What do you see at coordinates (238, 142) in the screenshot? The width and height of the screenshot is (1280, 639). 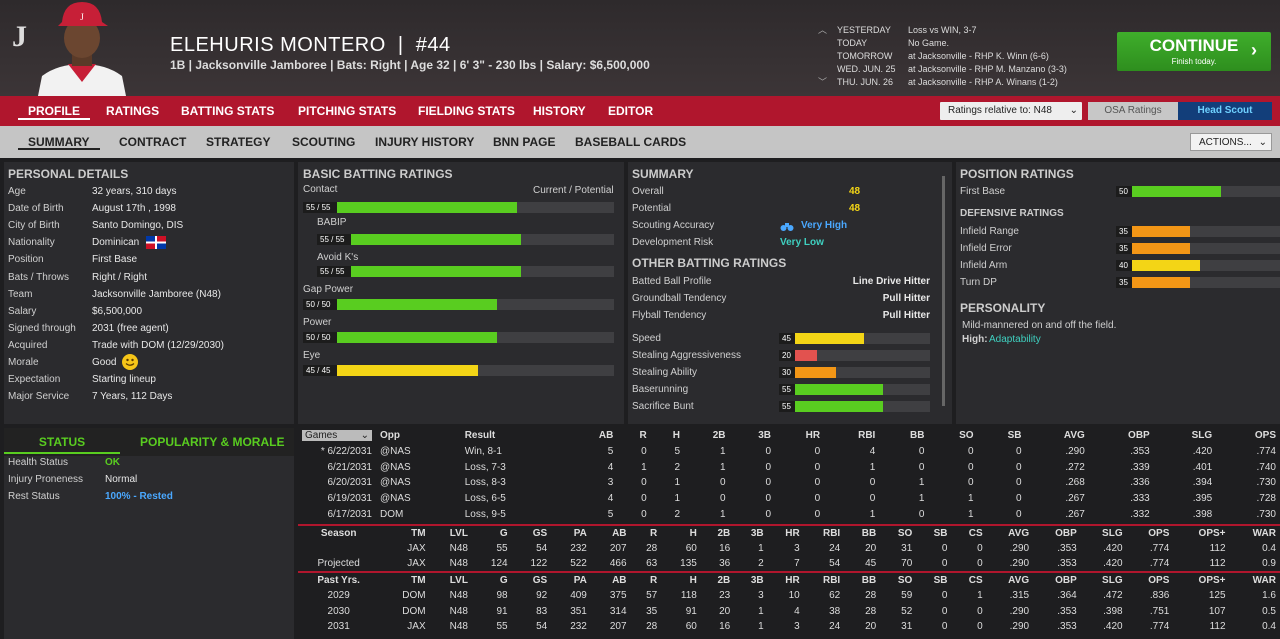 I see `subtab-strategy: STRATEGY` at bounding box center [238, 142].